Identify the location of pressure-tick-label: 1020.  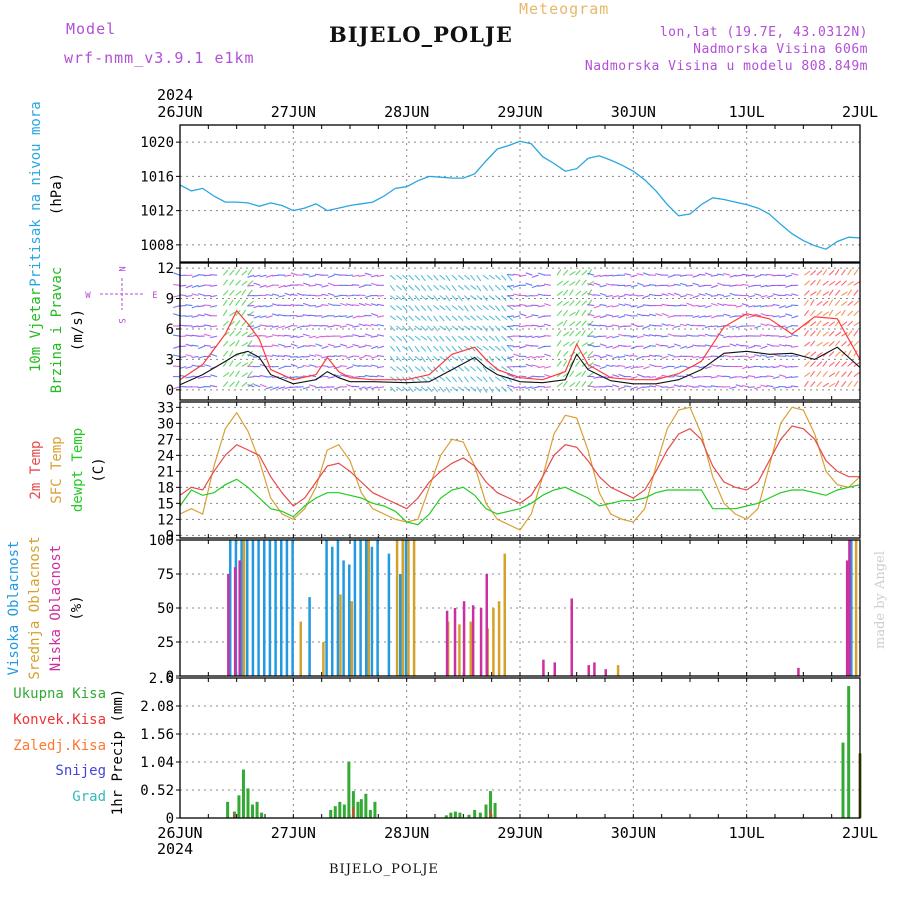
(157, 143).